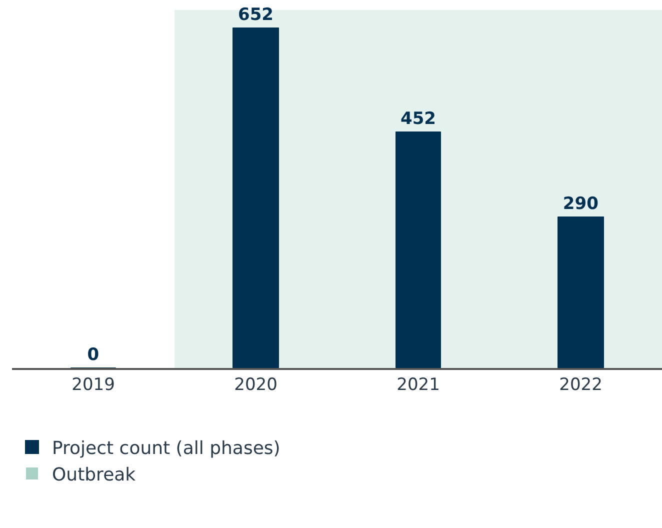  What do you see at coordinates (256, 14) in the screenshot?
I see `data-label: 652` at bounding box center [256, 14].